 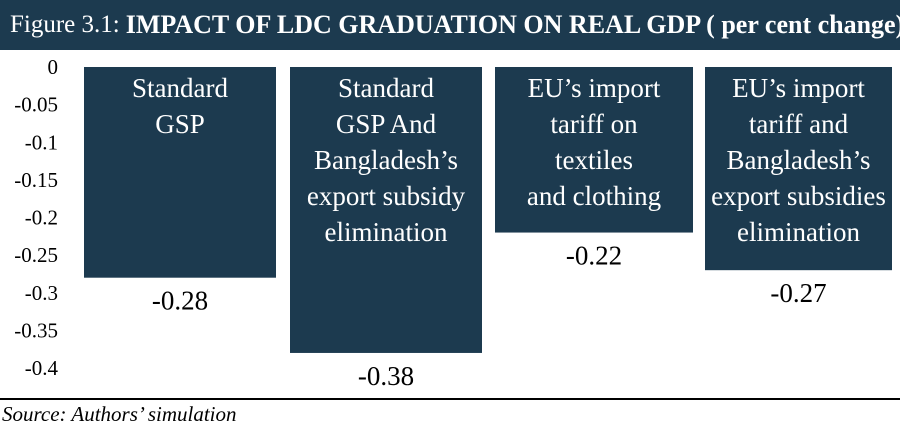 What do you see at coordinates (41, 142) in the screenshot?
I see `y-tick-label: -0.1` at bounding box center [41, 142].